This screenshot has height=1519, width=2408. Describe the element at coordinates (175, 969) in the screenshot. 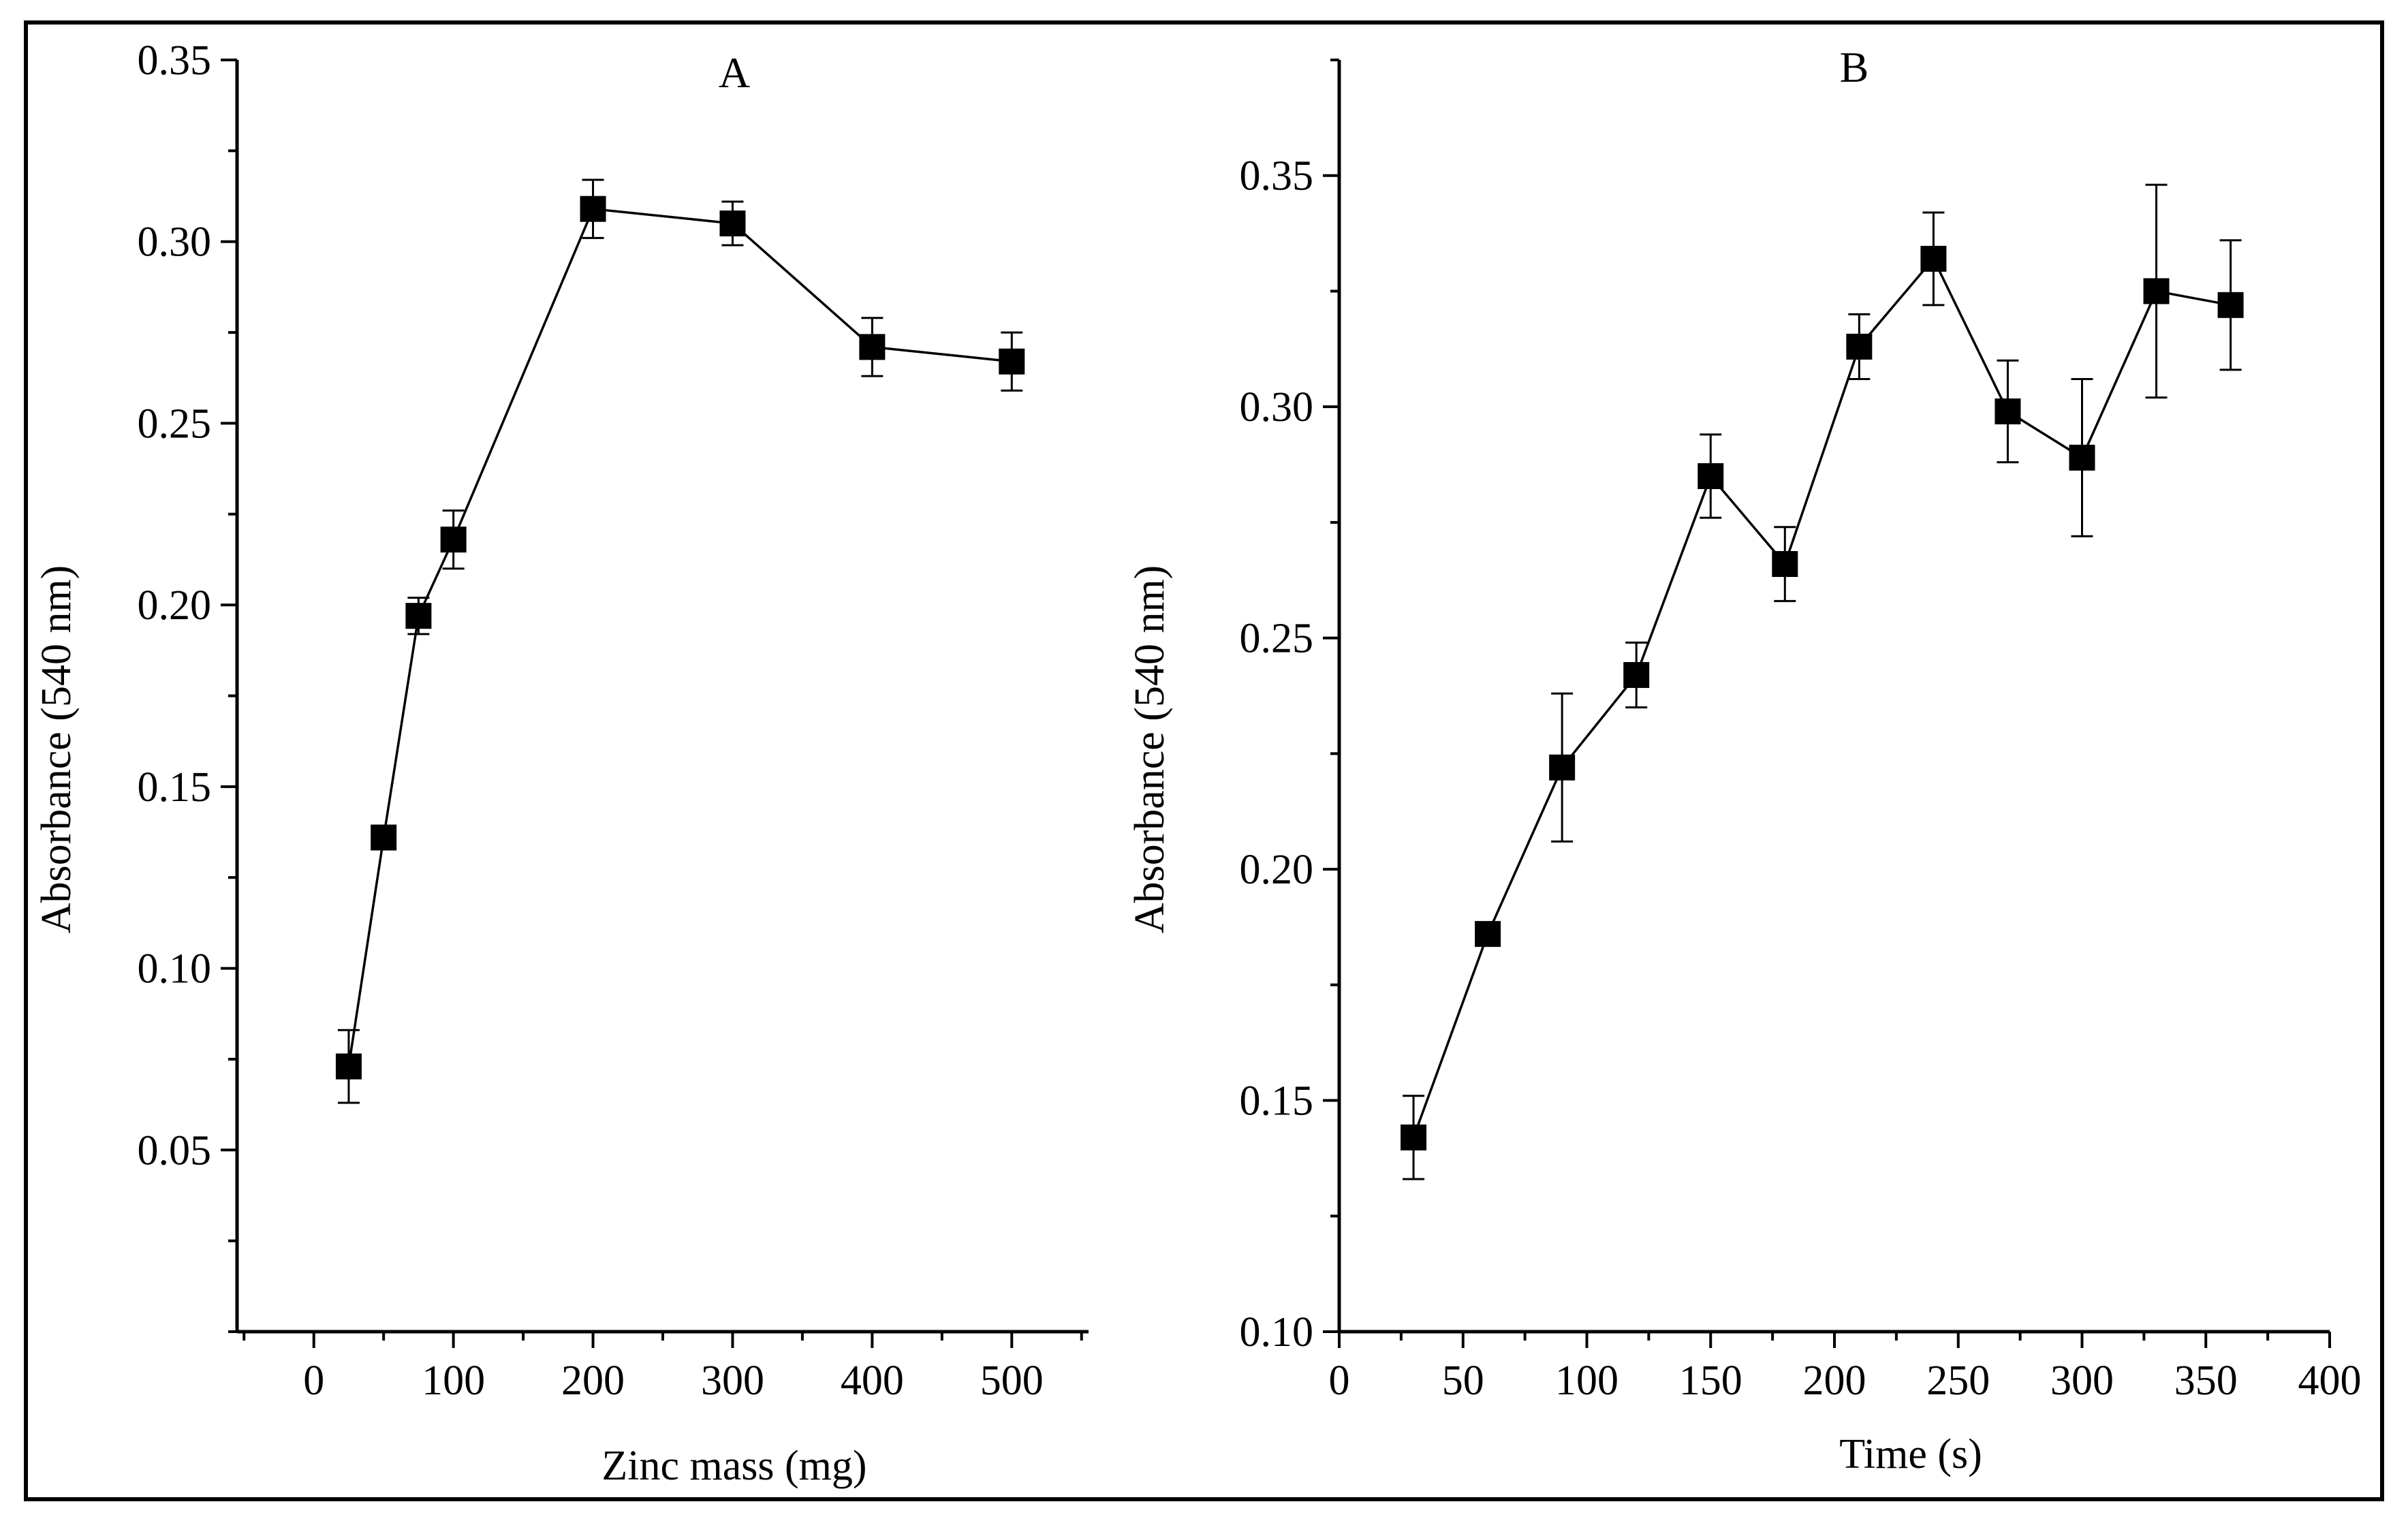

I see `panel-a-y-tick-label: 0.10` at that location.